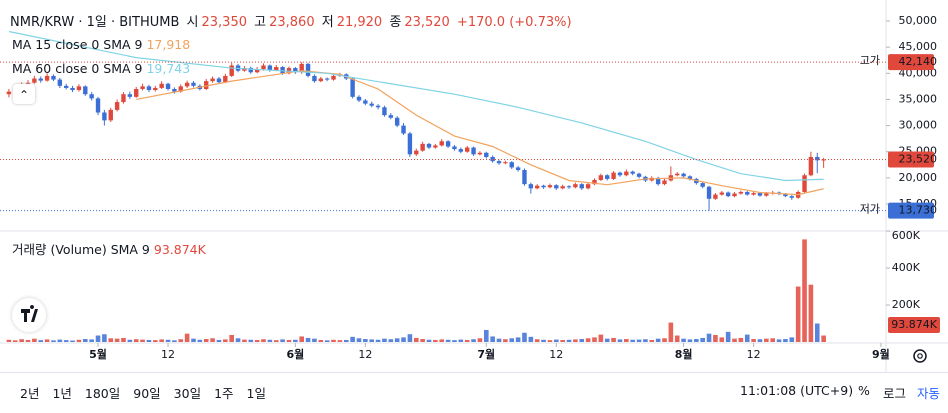 The width and height of the screenshot is (948, 413). I want to click on tv-logo-icon, so click(29, 313).